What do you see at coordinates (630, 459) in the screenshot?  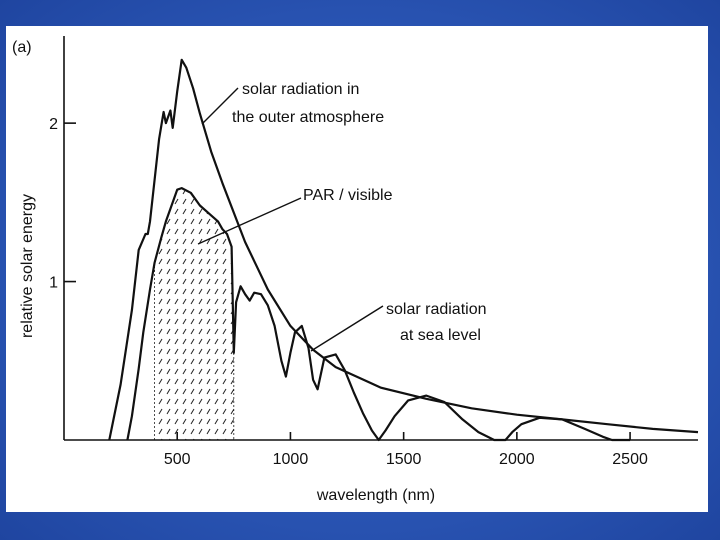 I see `x-tick-label: 2500` at bounding box center [630, 459].